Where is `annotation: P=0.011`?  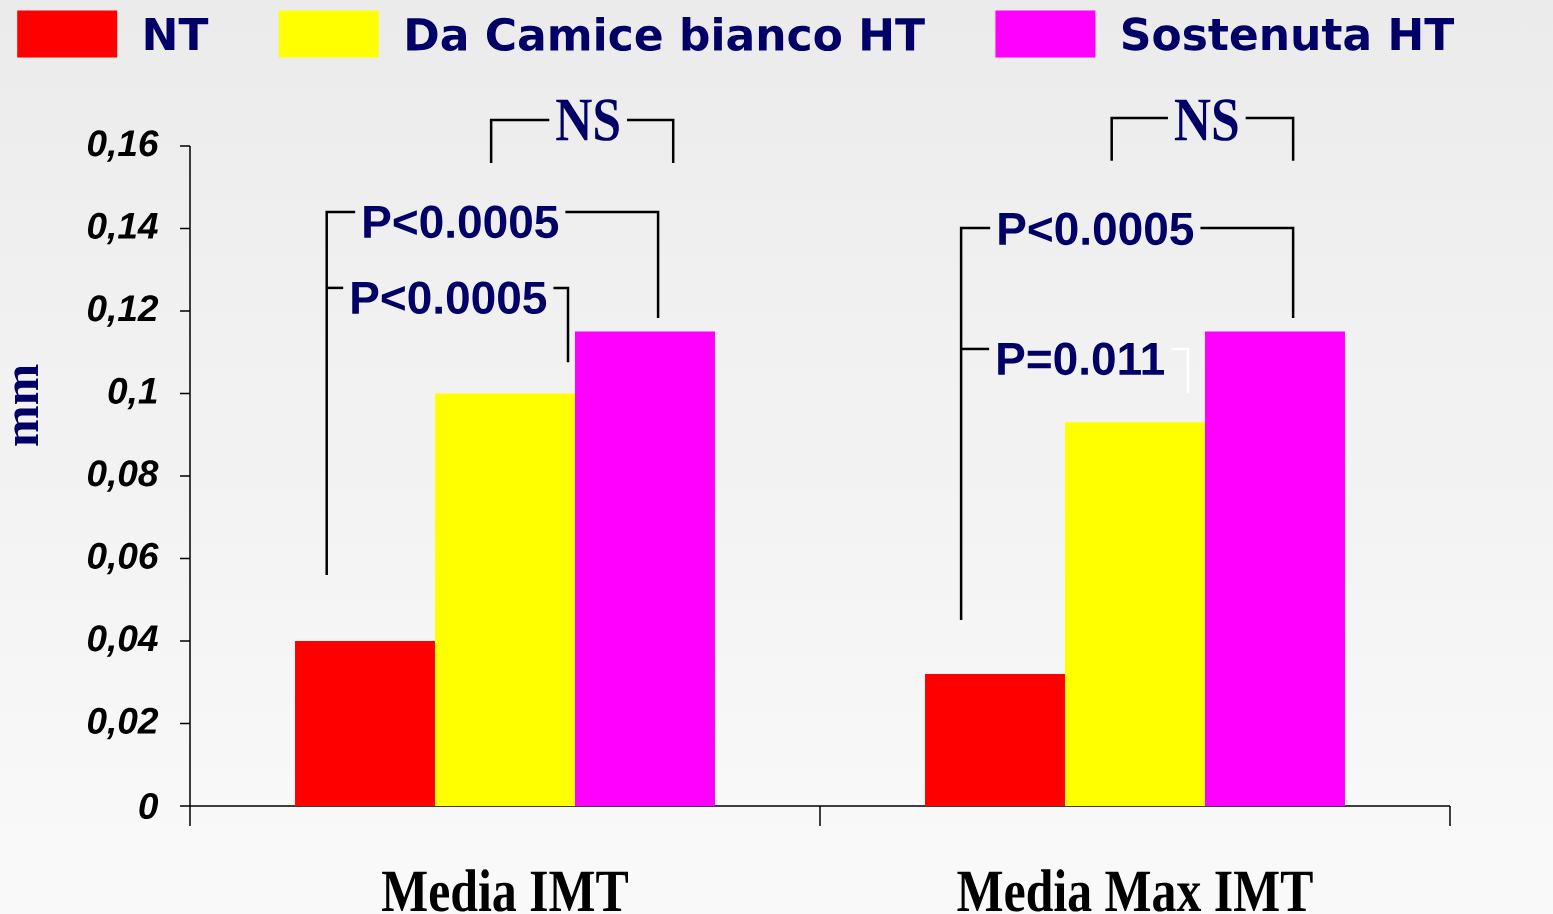
annotation: P=0.011 is located at coordinates (1081, 359).